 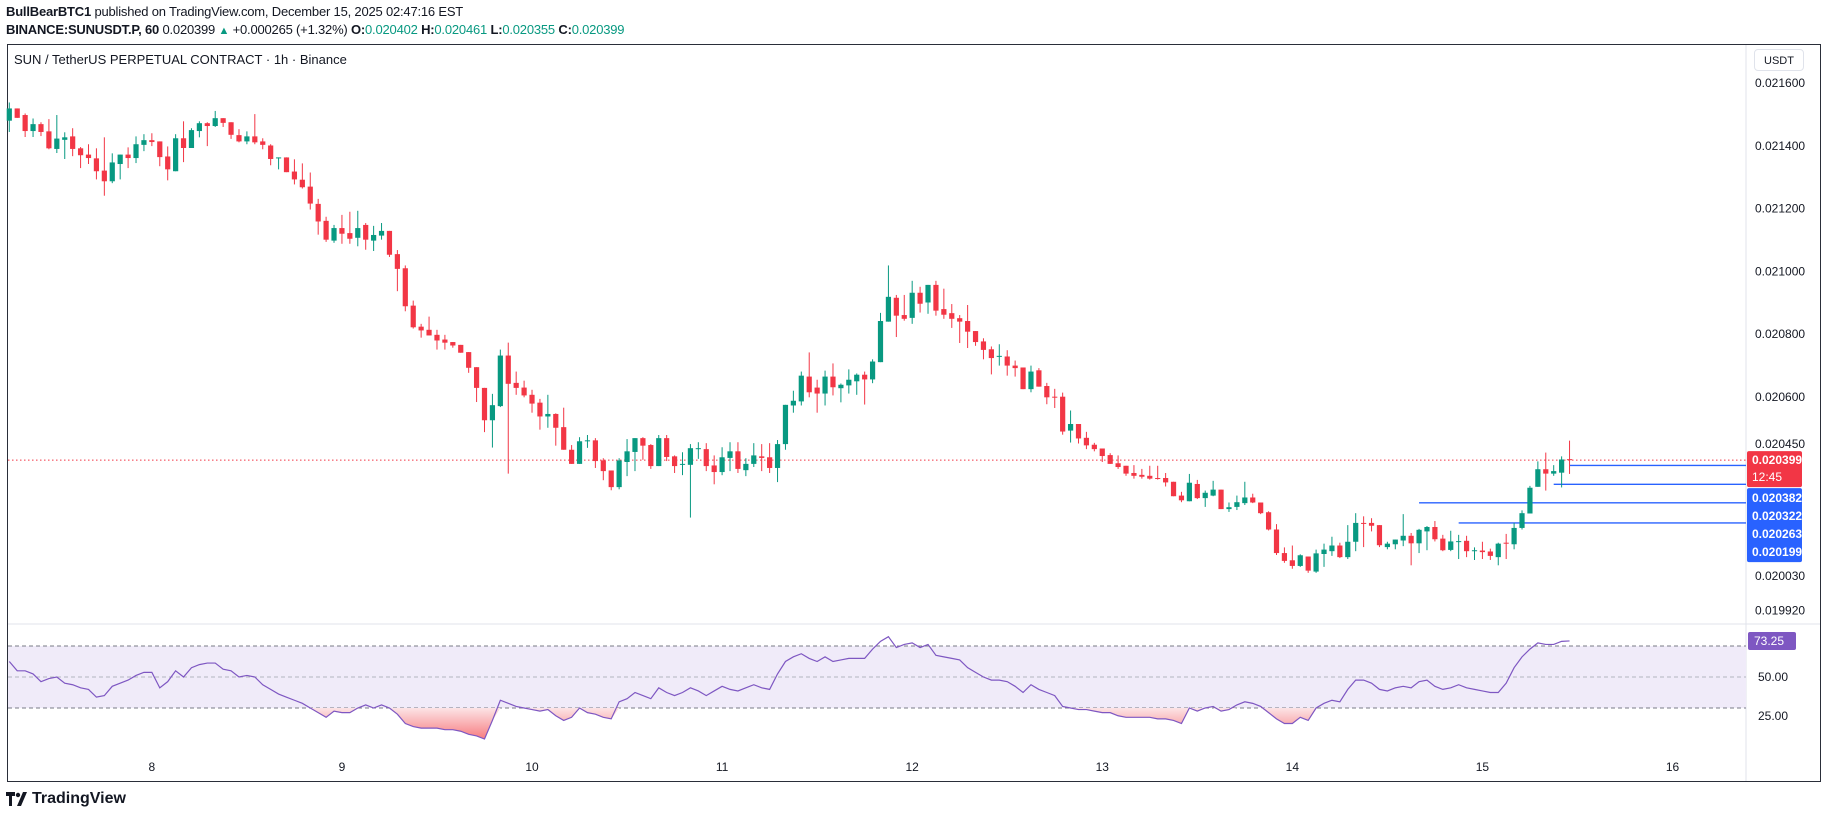 What do you see at coordinates (1780, 611) in the screenshot?
I see `price-tick-label: 0.019920` at bounding box center [1780, 611].